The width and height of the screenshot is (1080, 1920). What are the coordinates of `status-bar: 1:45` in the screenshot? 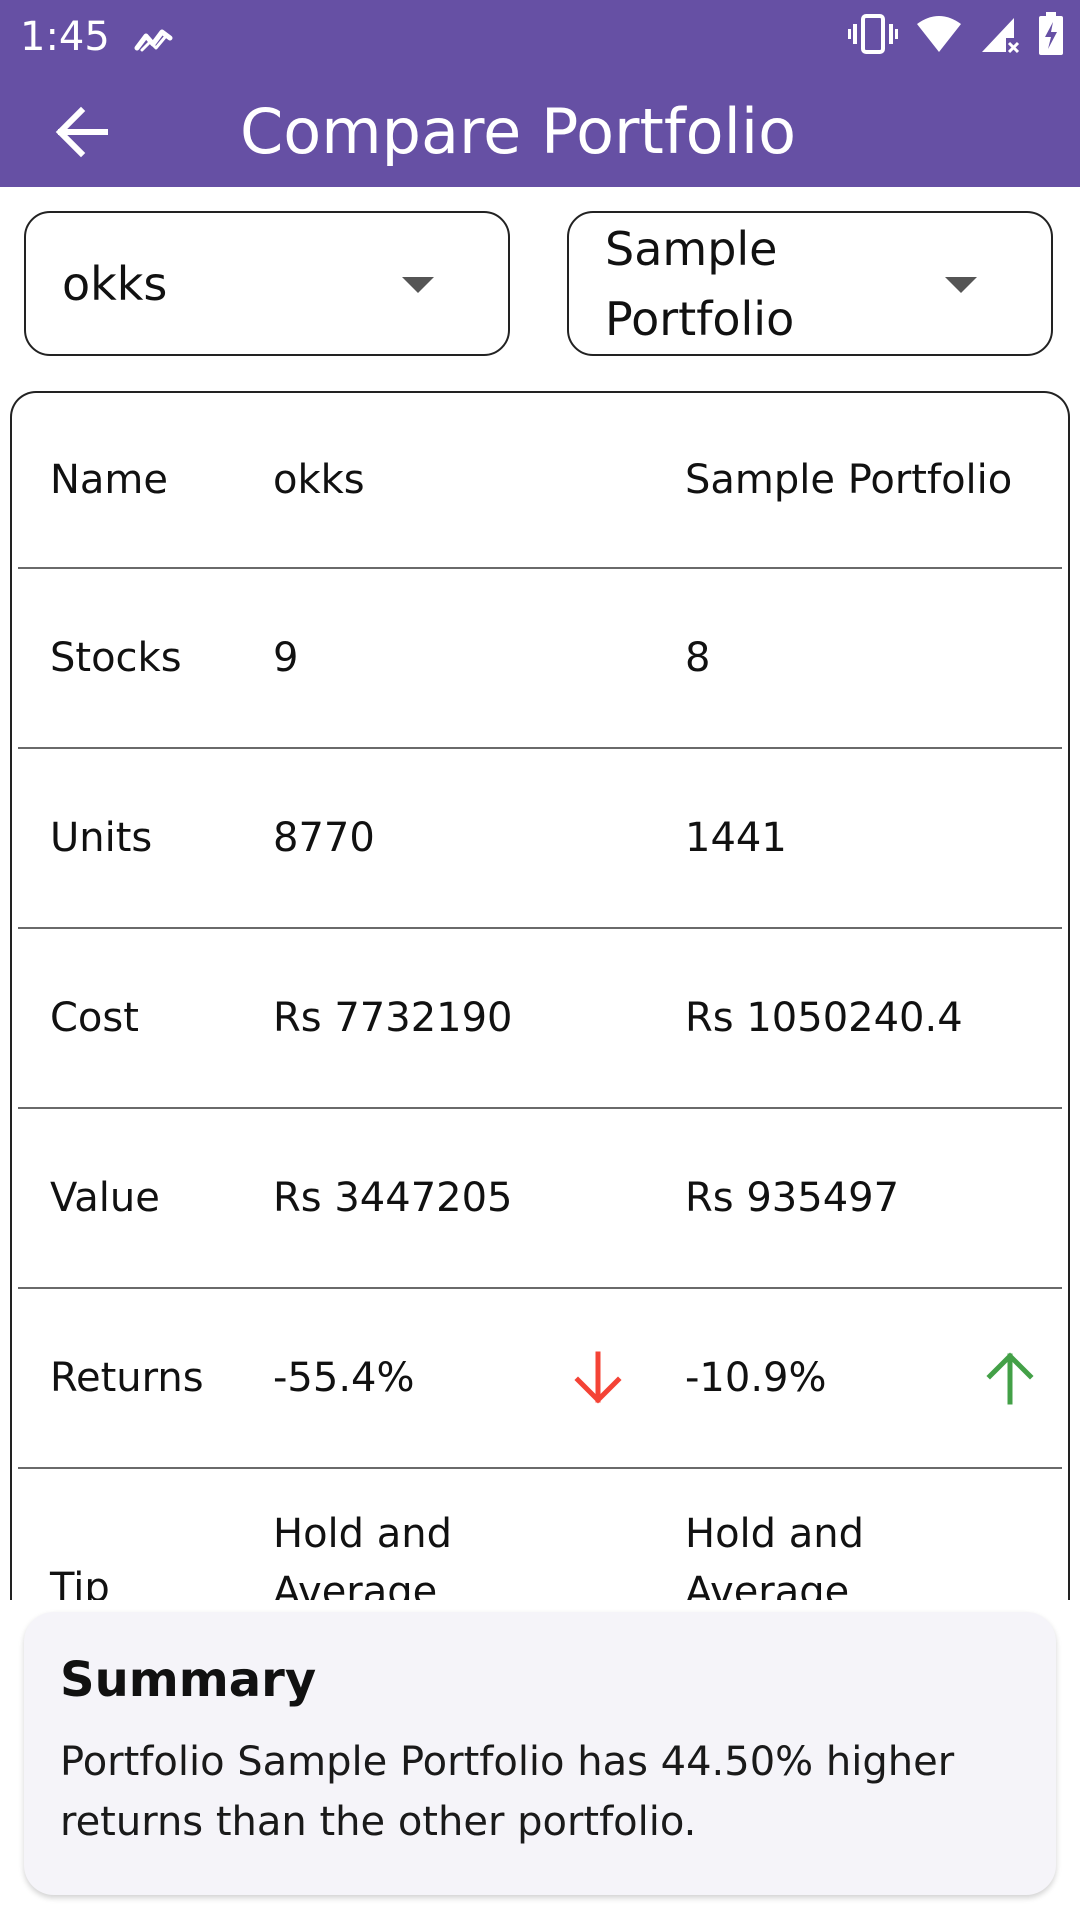 It's located at (540, 38).